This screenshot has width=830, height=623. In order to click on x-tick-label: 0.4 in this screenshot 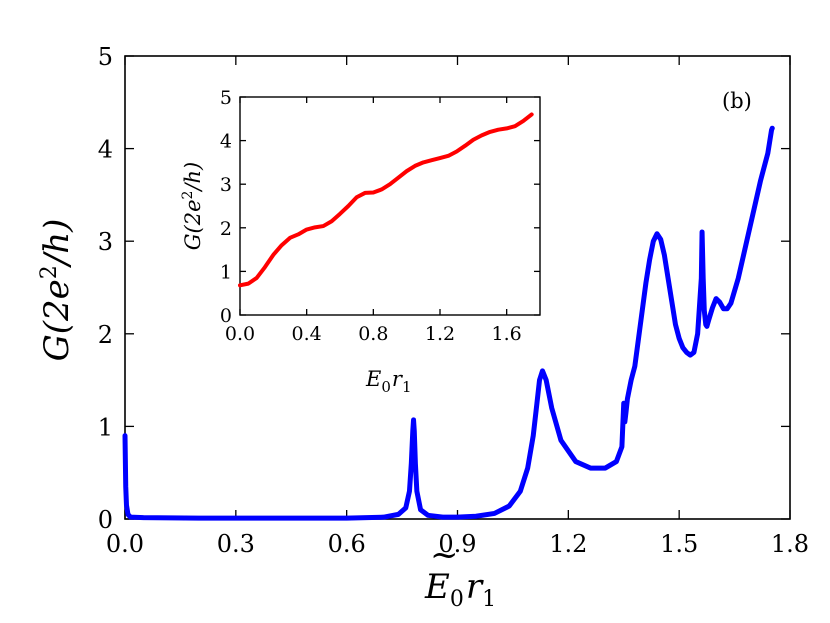, I will do `click(307, 334)`.